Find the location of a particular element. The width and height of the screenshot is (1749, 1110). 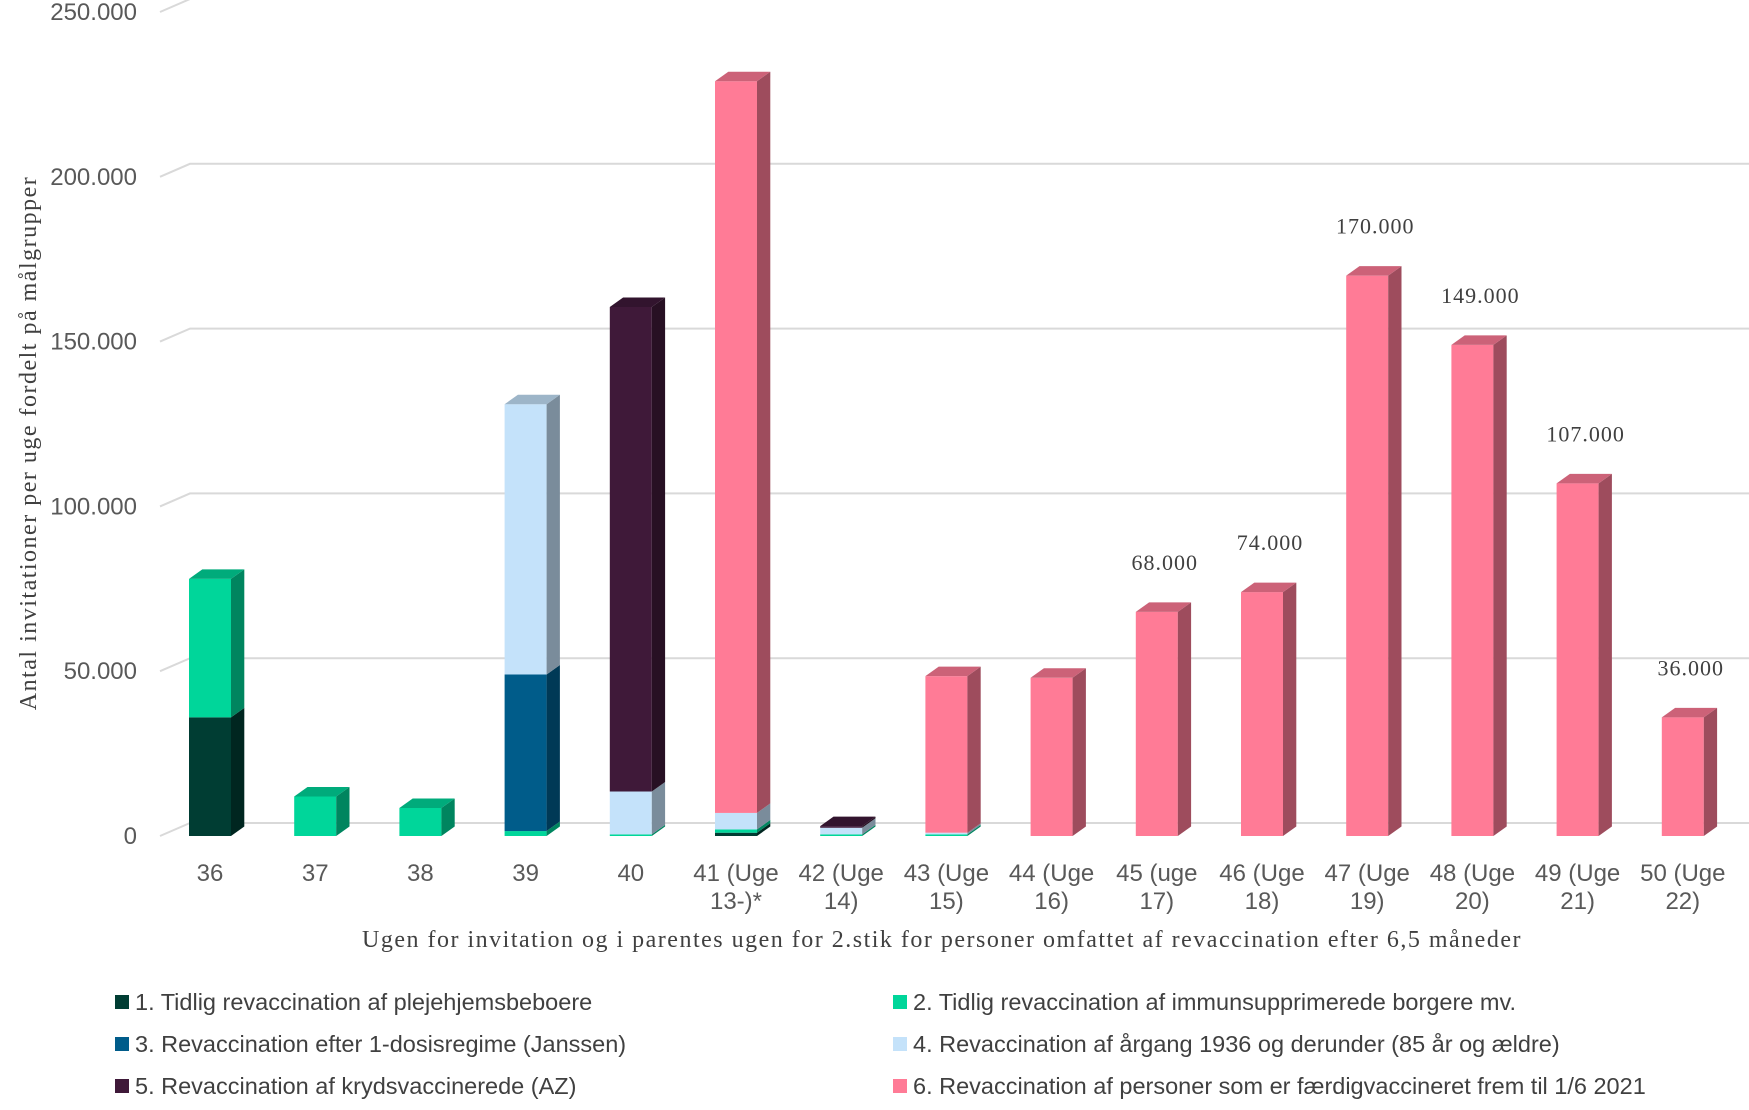

y-tick-label: 0 is located at coordinates (130, 836).